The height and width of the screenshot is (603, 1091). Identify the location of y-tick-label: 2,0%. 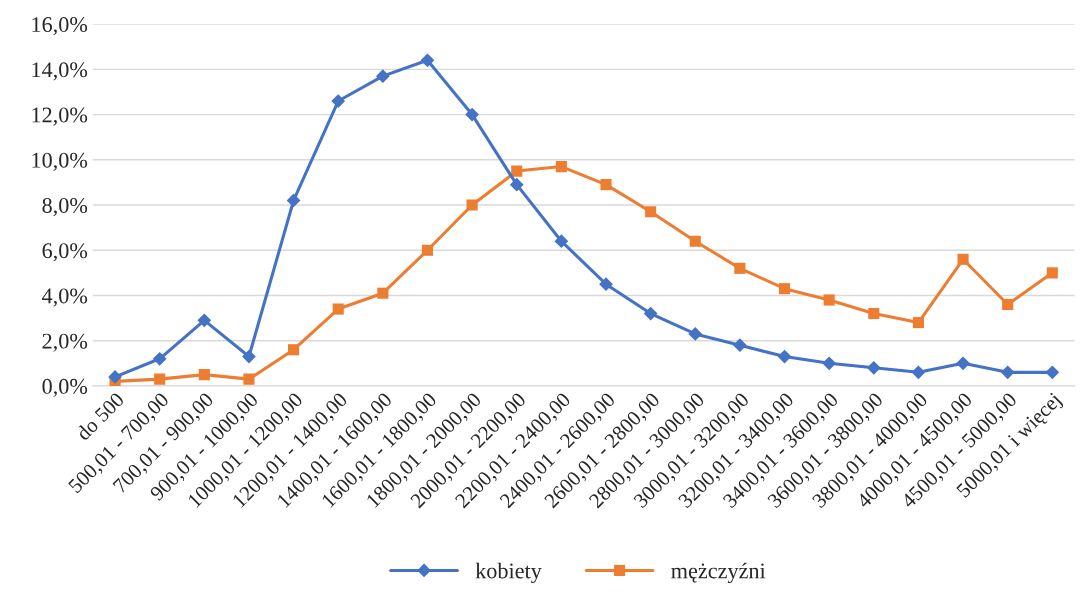
(65, 342).